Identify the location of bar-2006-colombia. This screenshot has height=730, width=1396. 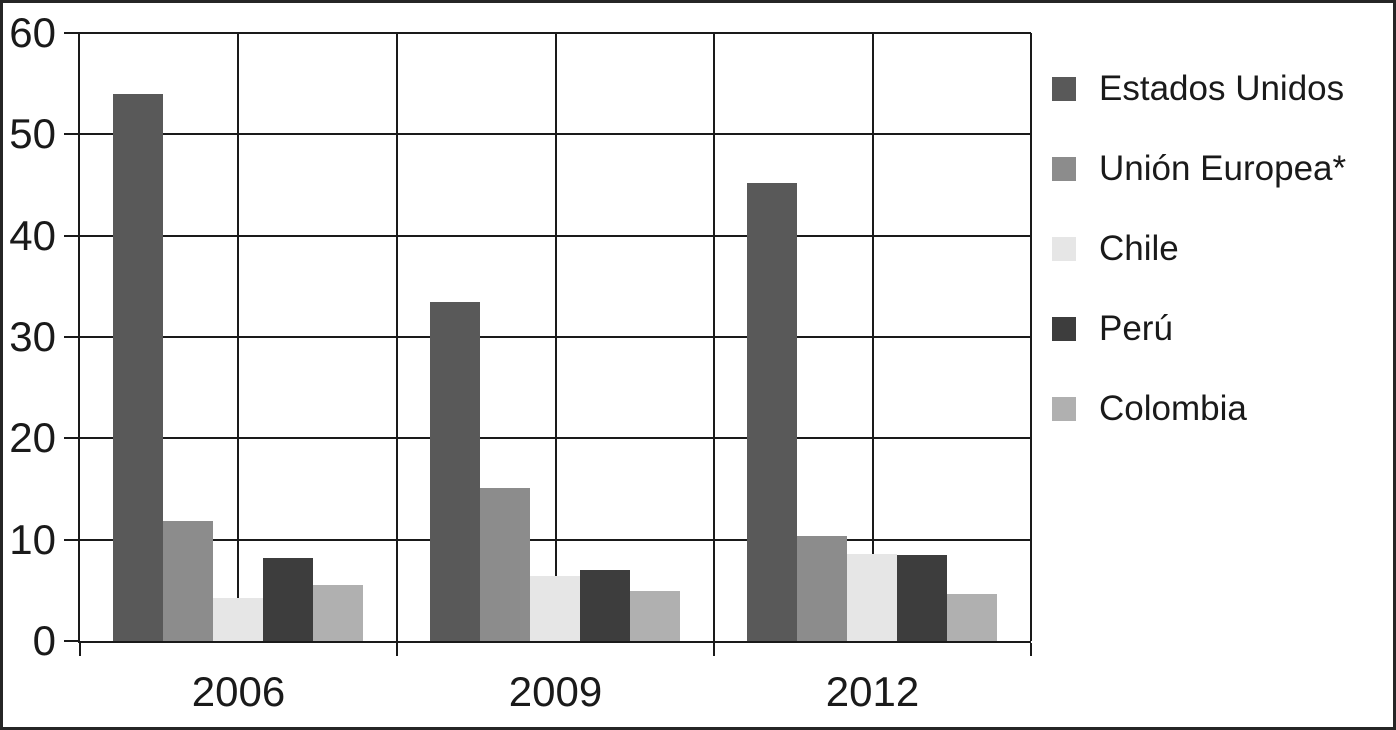
(338, 613).